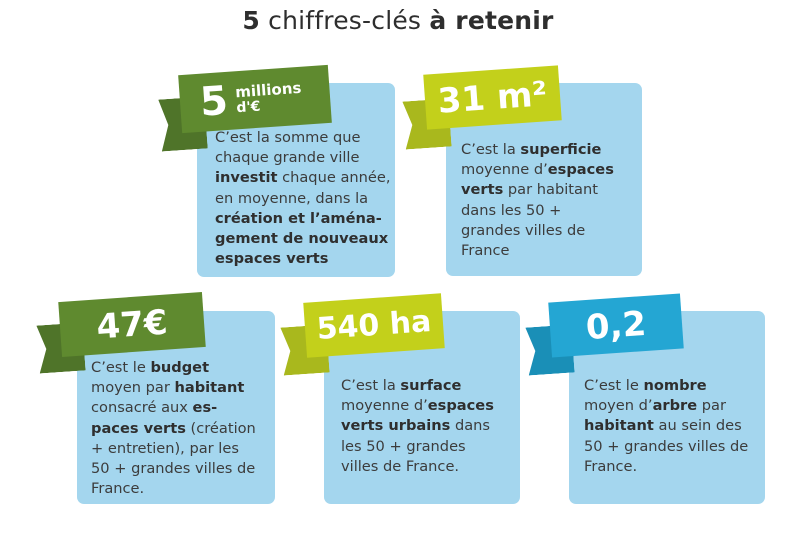 The width and height of the screenshot is (796, 547). I want to click on text-run: grandes villes de, so click(523, 230).